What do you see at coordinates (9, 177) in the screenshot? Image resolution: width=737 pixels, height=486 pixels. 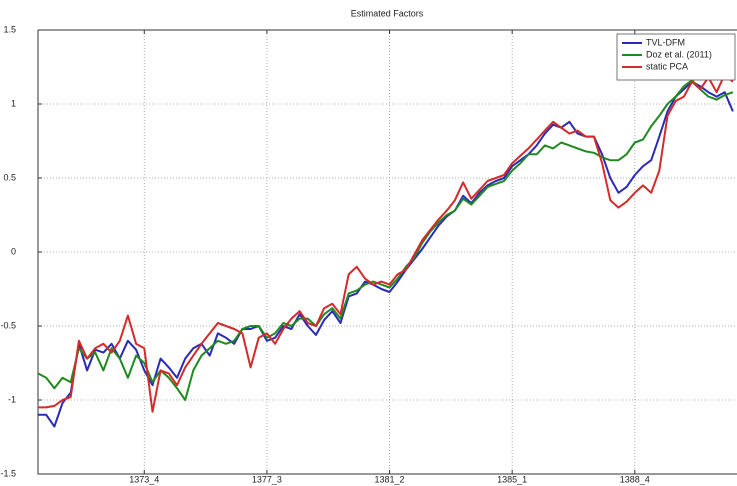 I see `y-tick-label: 0.5` at bounding box center [9, 177].